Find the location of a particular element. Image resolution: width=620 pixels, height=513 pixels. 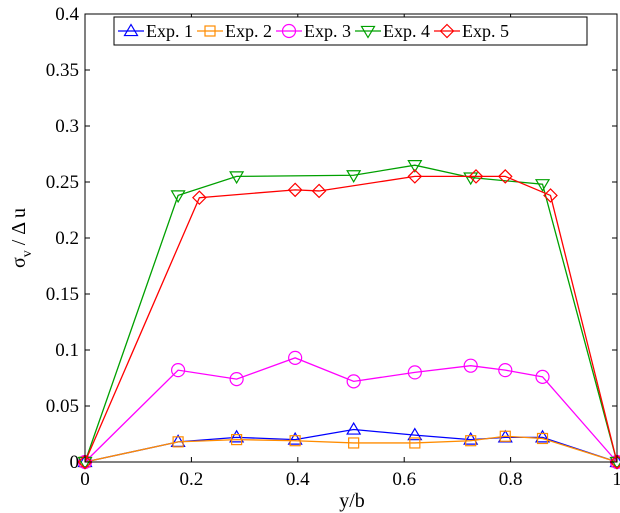

x-tick-label: 1 is located at coordinates (616, 479).